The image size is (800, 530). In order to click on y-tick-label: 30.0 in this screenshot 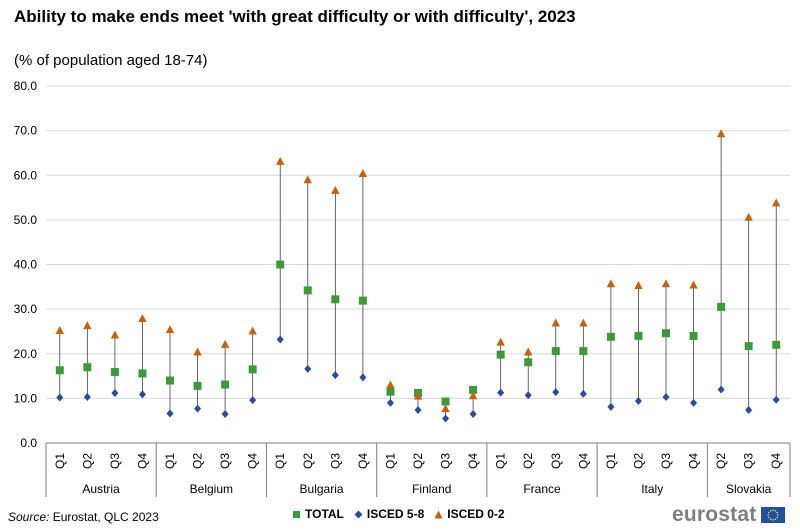, I will do `click(26, 309)`.